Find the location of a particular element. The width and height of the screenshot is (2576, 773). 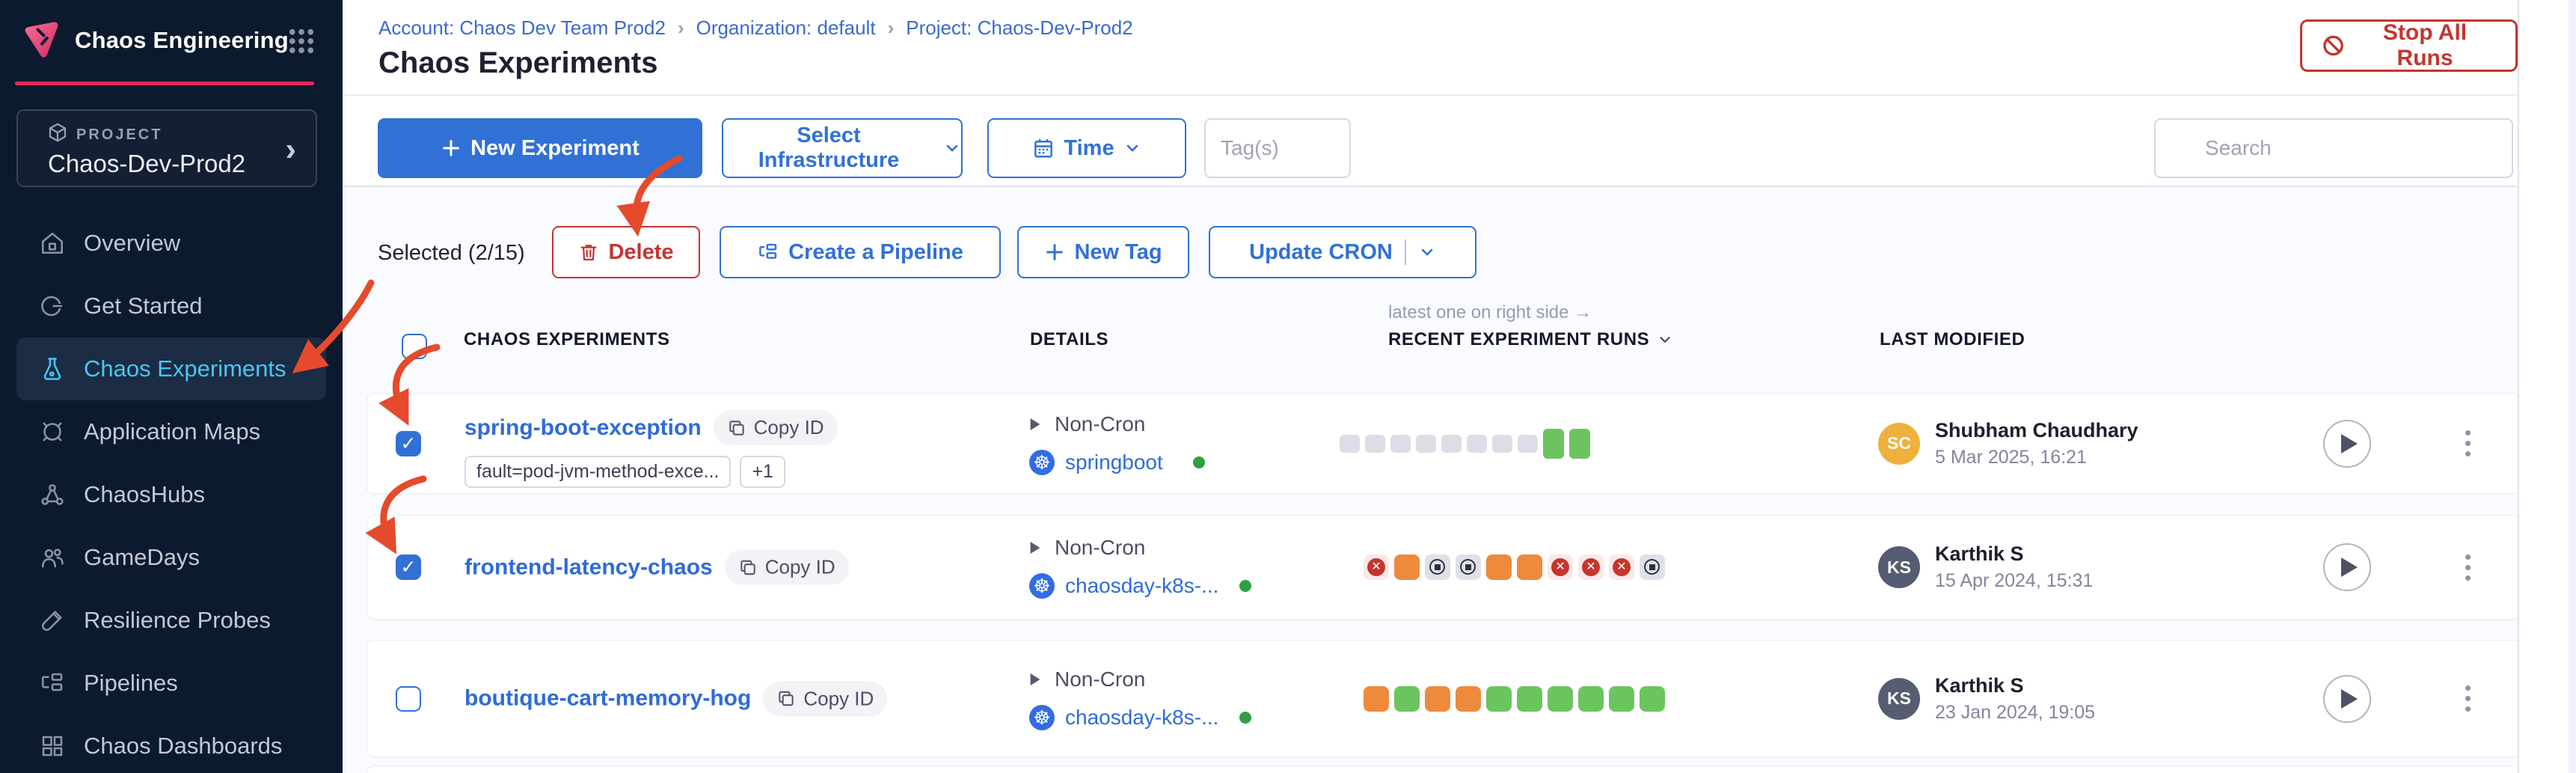

app-switcher-icon is located at coordinates (301, 41).